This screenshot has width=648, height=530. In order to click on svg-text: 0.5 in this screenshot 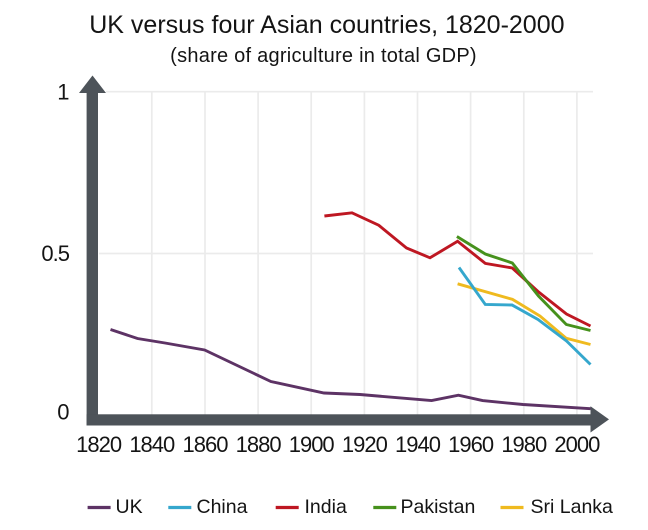, I will do `click(55, 253)`.